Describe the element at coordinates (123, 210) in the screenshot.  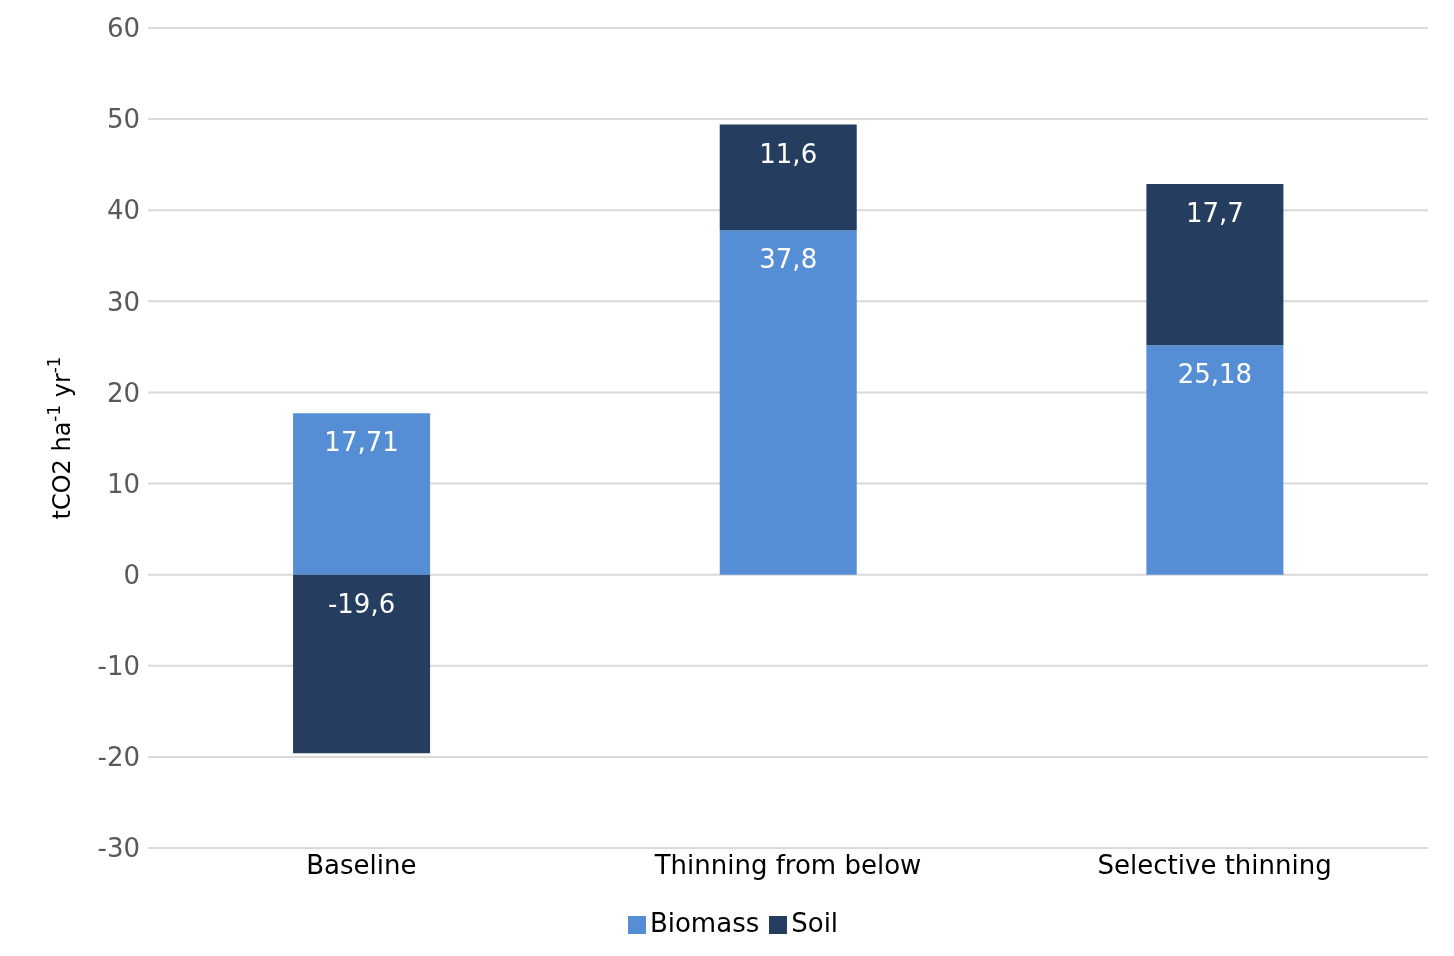
I see `y-tick-label: 40` at that location.